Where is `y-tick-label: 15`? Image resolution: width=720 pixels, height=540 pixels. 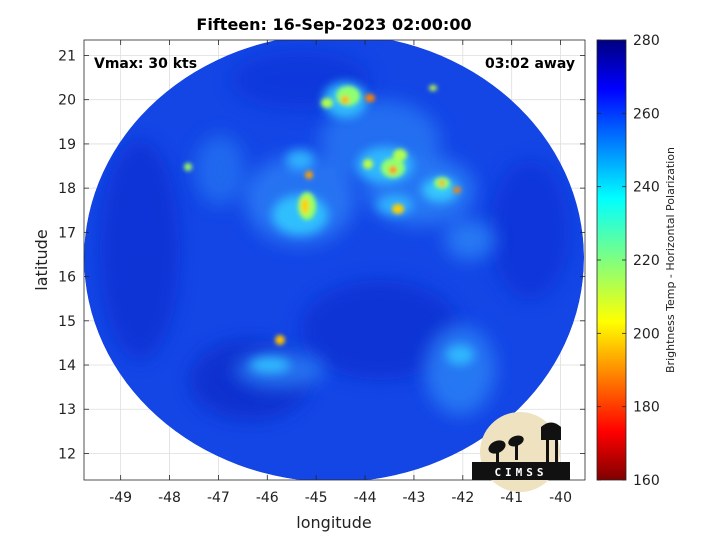 y-tick-label: 15 is located at coordinates (67, 322).